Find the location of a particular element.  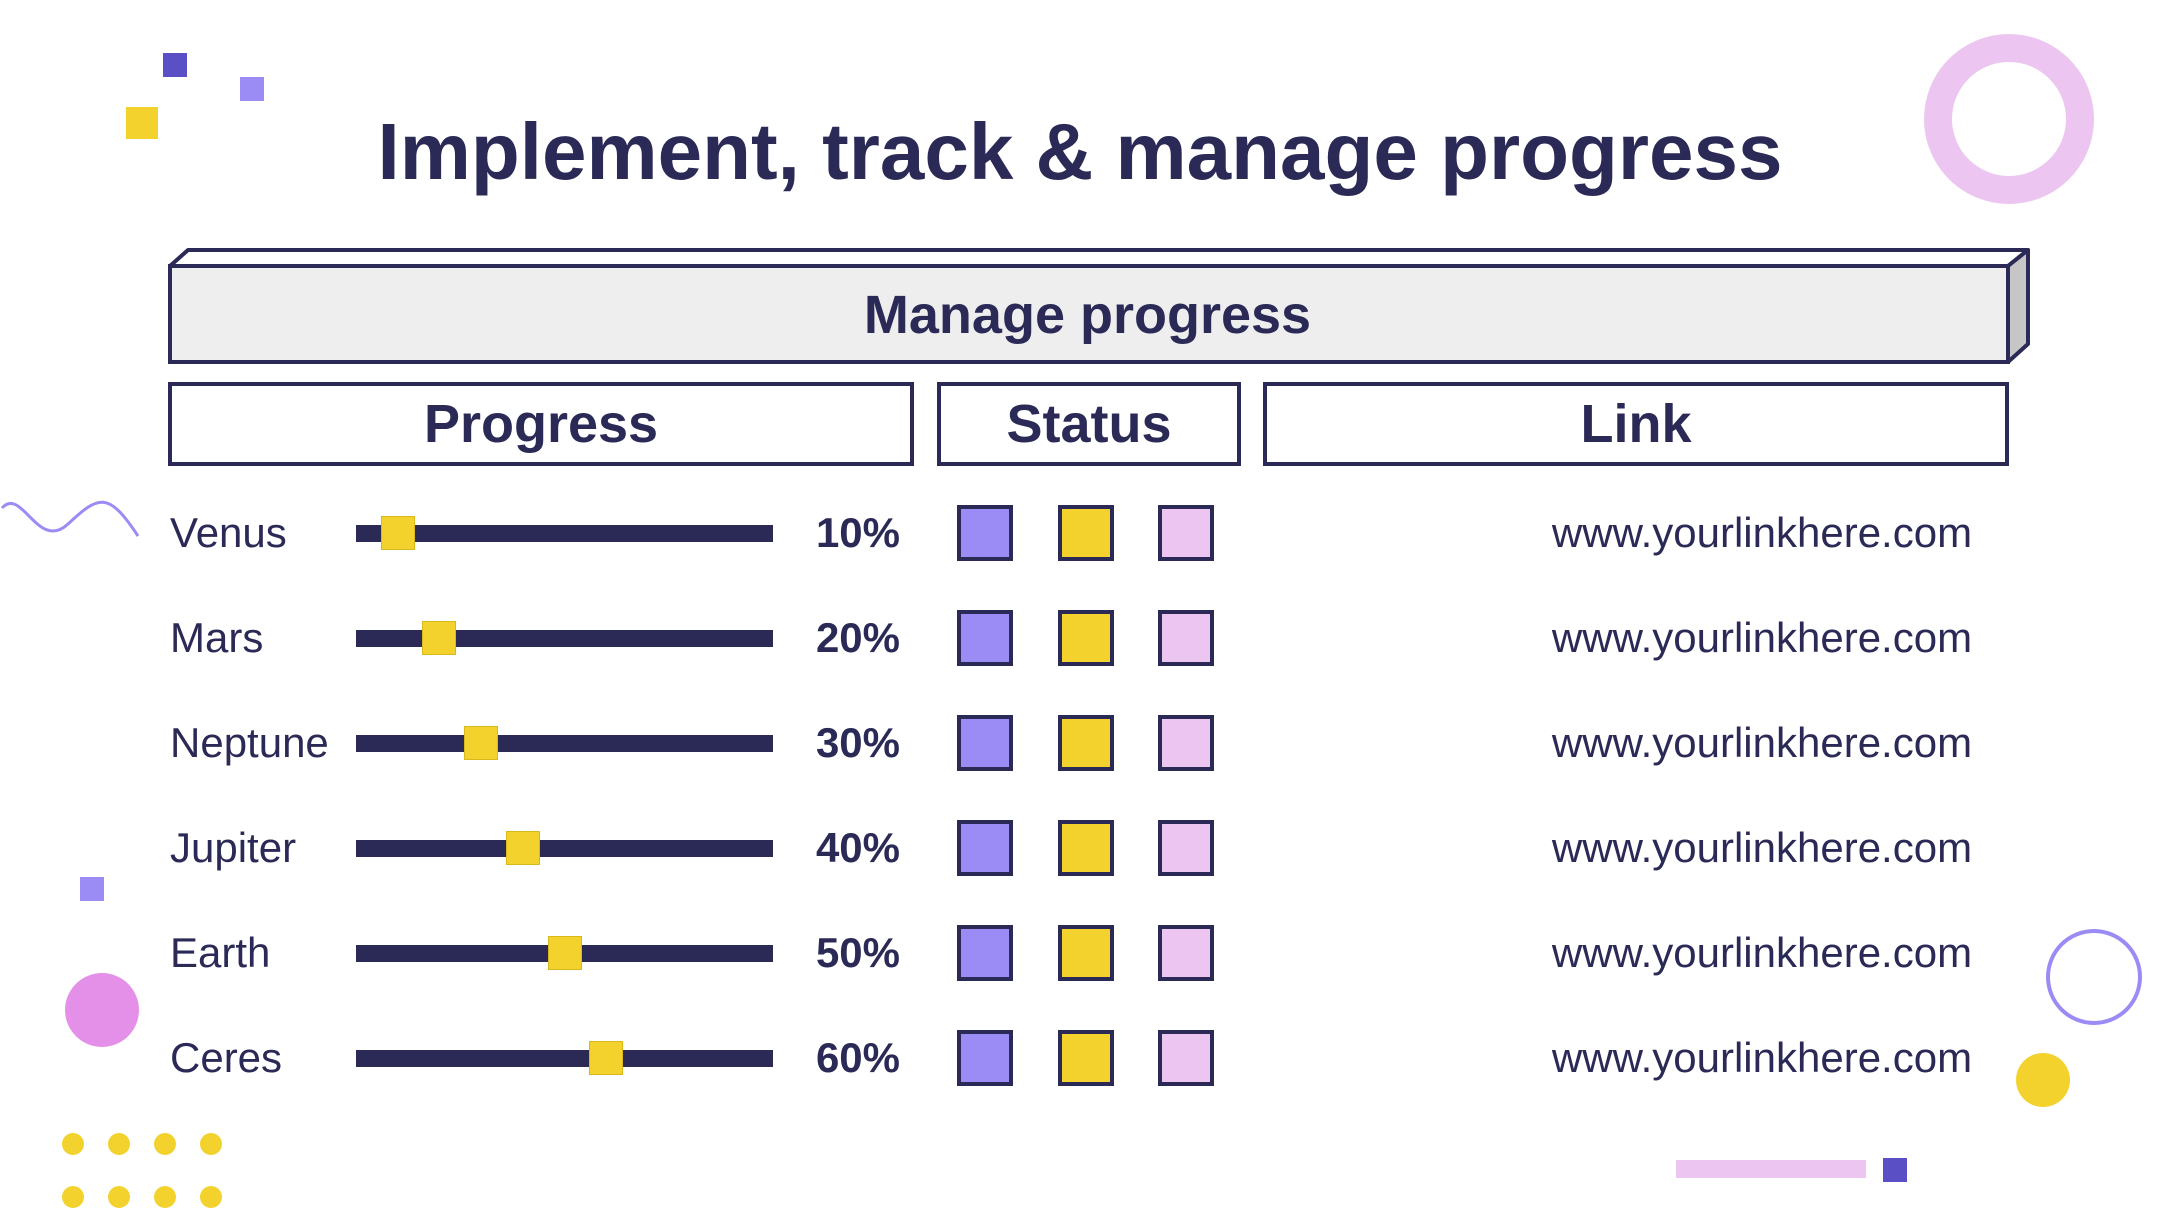

decor-bar-pink is located at coordinates (1771, 1169).